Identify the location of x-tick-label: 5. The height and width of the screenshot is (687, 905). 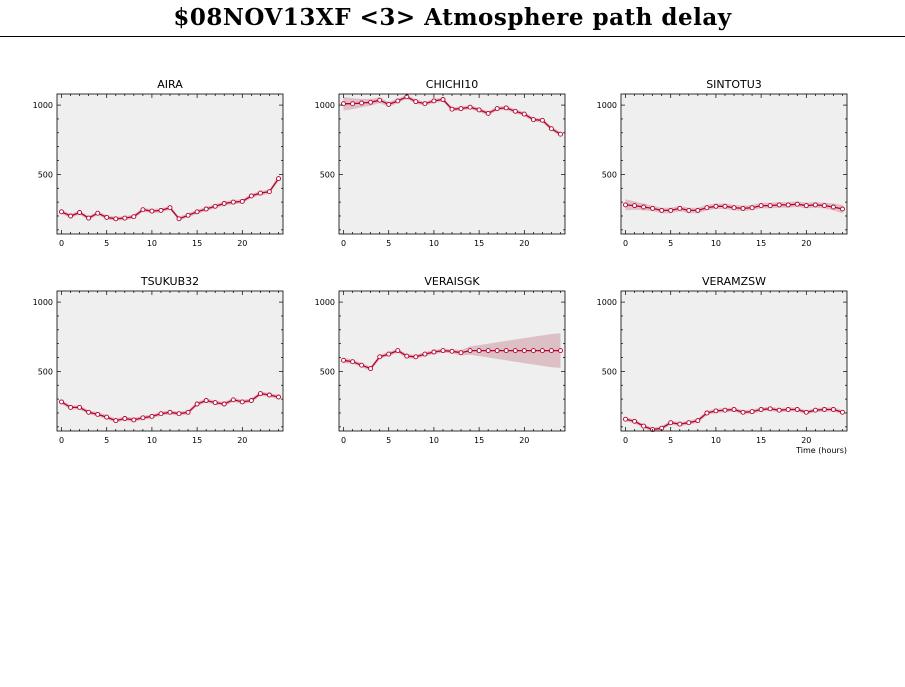
(106, 243).